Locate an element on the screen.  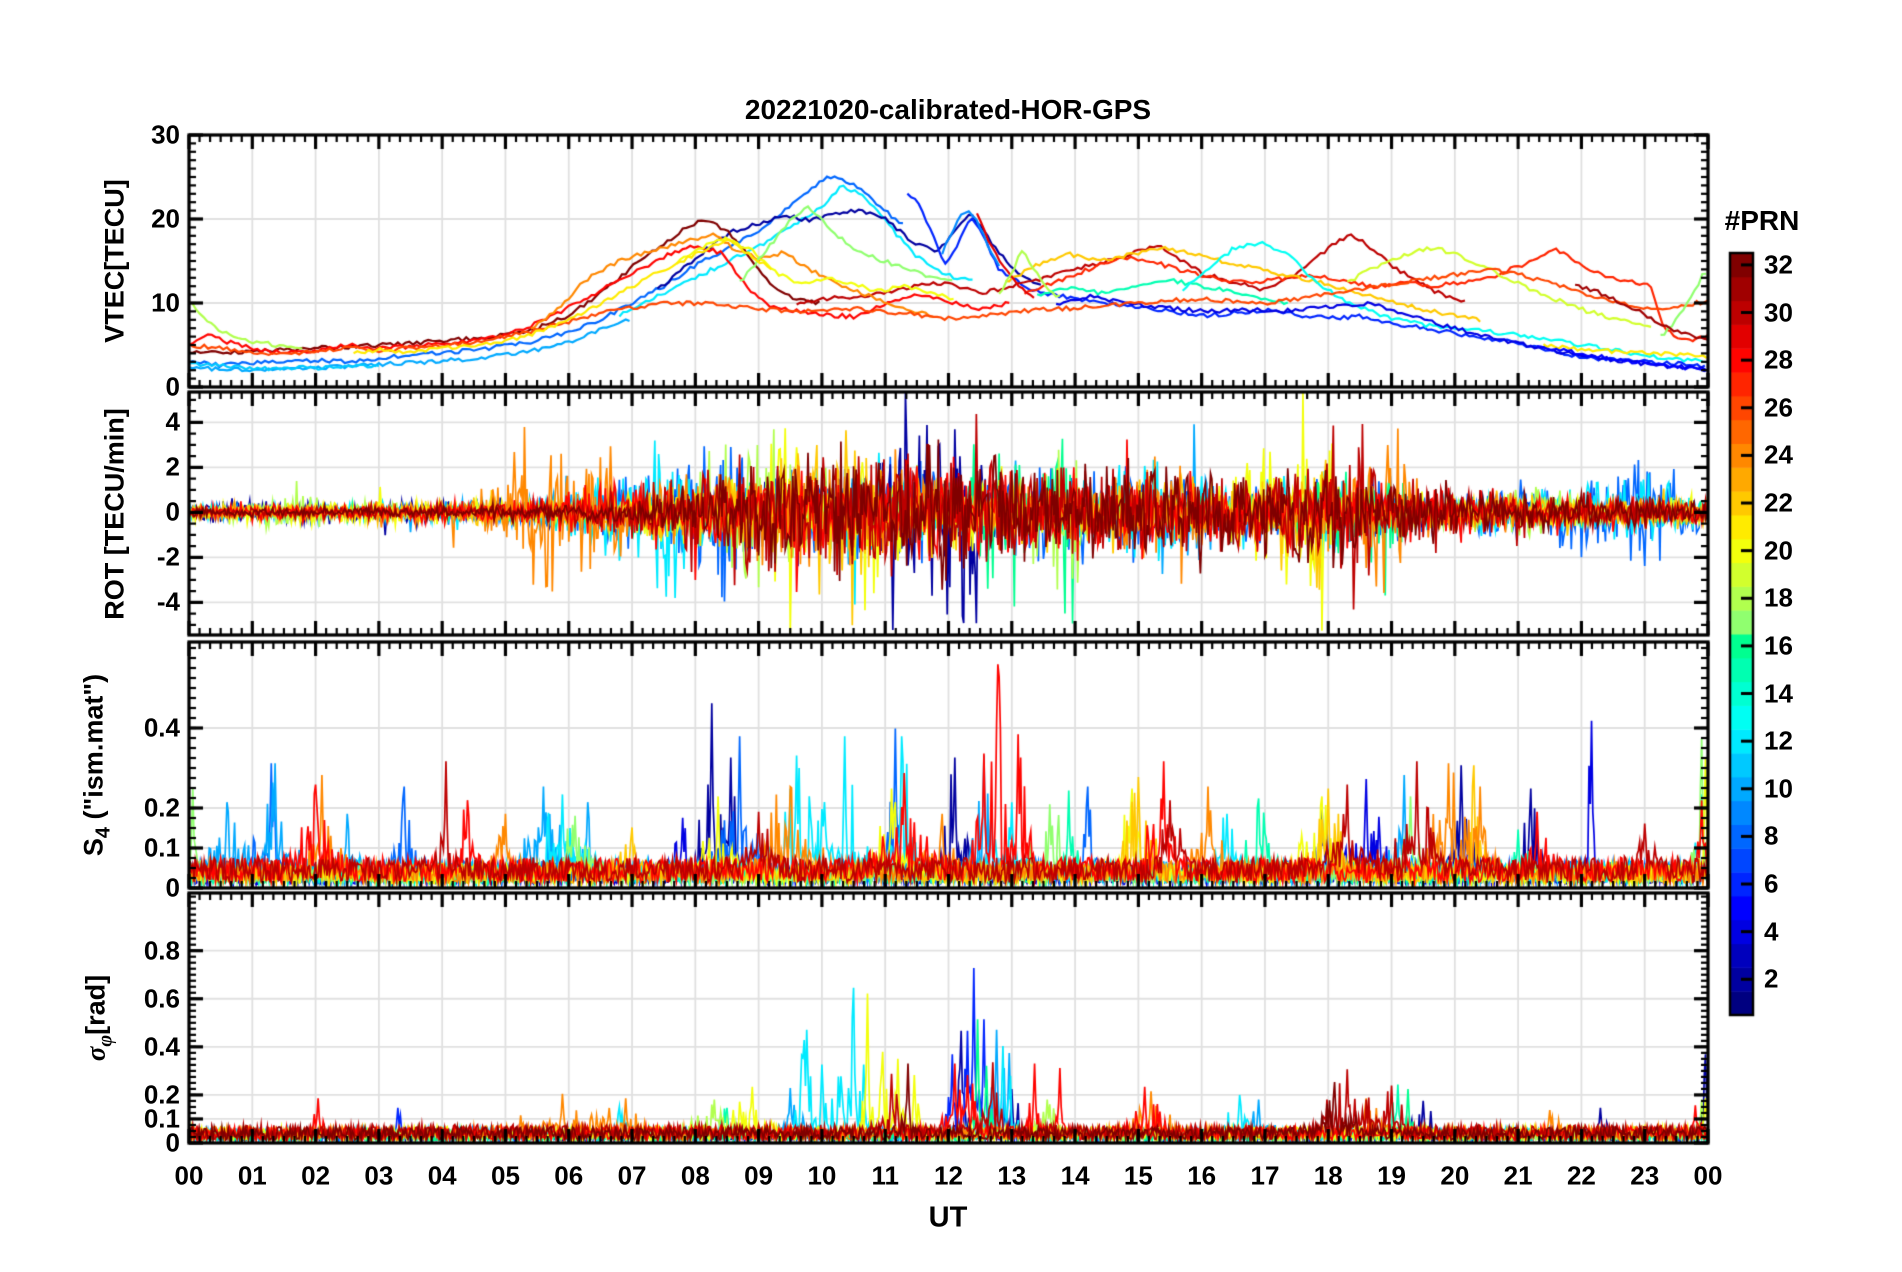
x-tick-label: 08 is located at coordinates (695, 1175).